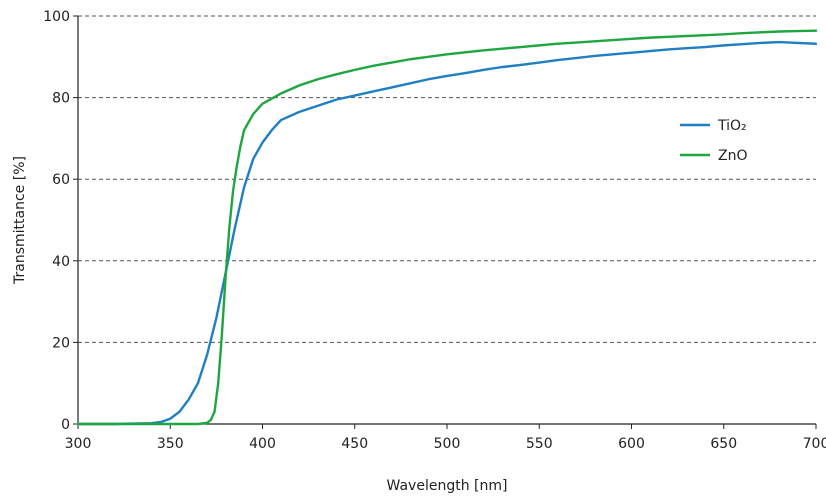 The width and height of the screenshot is (826, 496). Describe the element at coordinates (61, 343) in the screenshot. I see `y-tick-label-1: 20` at that location.